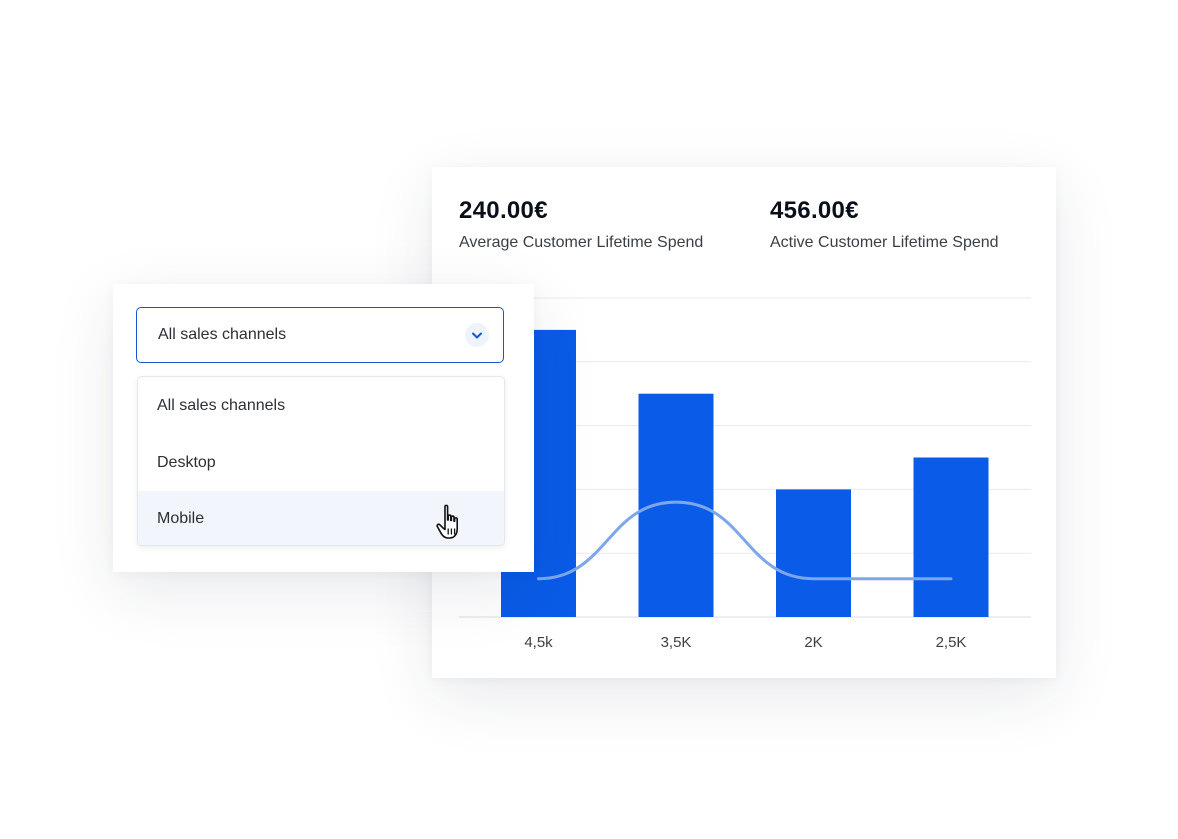  What do you see at coordinates (745, 642) in the screenshot?
I see `x-axis-ticks: 4,5k 3,5K 2K 2,5K` at bounding box center [745, 642].